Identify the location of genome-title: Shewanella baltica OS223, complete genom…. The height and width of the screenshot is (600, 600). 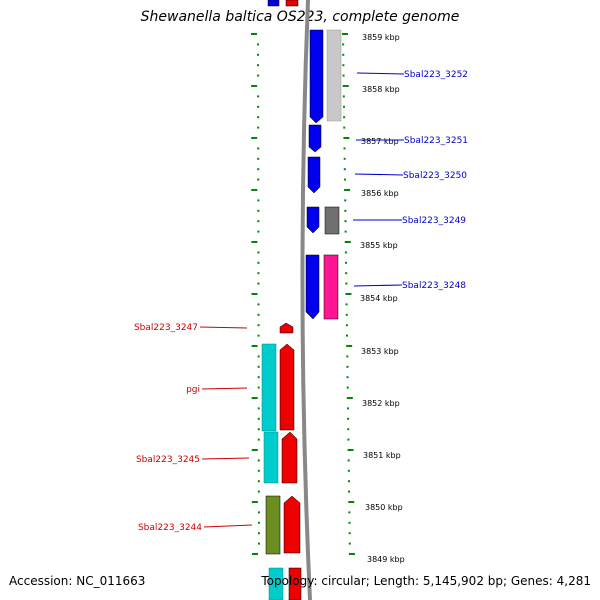
(300, 17).